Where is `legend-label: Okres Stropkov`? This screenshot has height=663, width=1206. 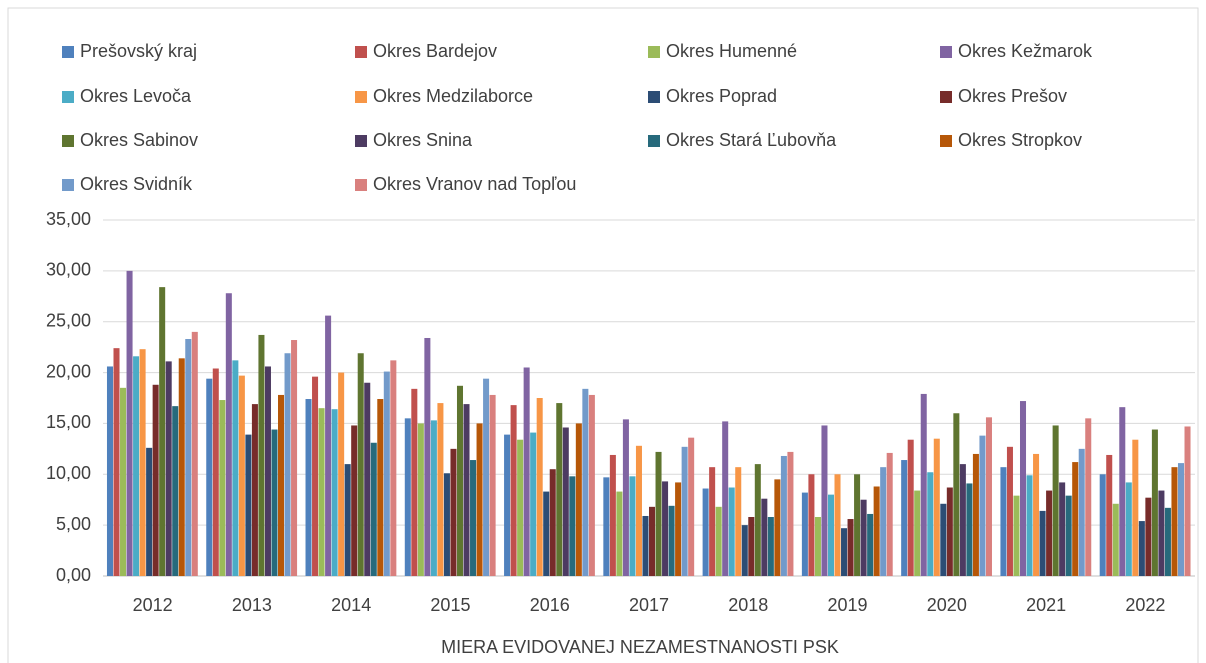 legend-label: Okres Stropkov is located at coordinates (1020, 140).